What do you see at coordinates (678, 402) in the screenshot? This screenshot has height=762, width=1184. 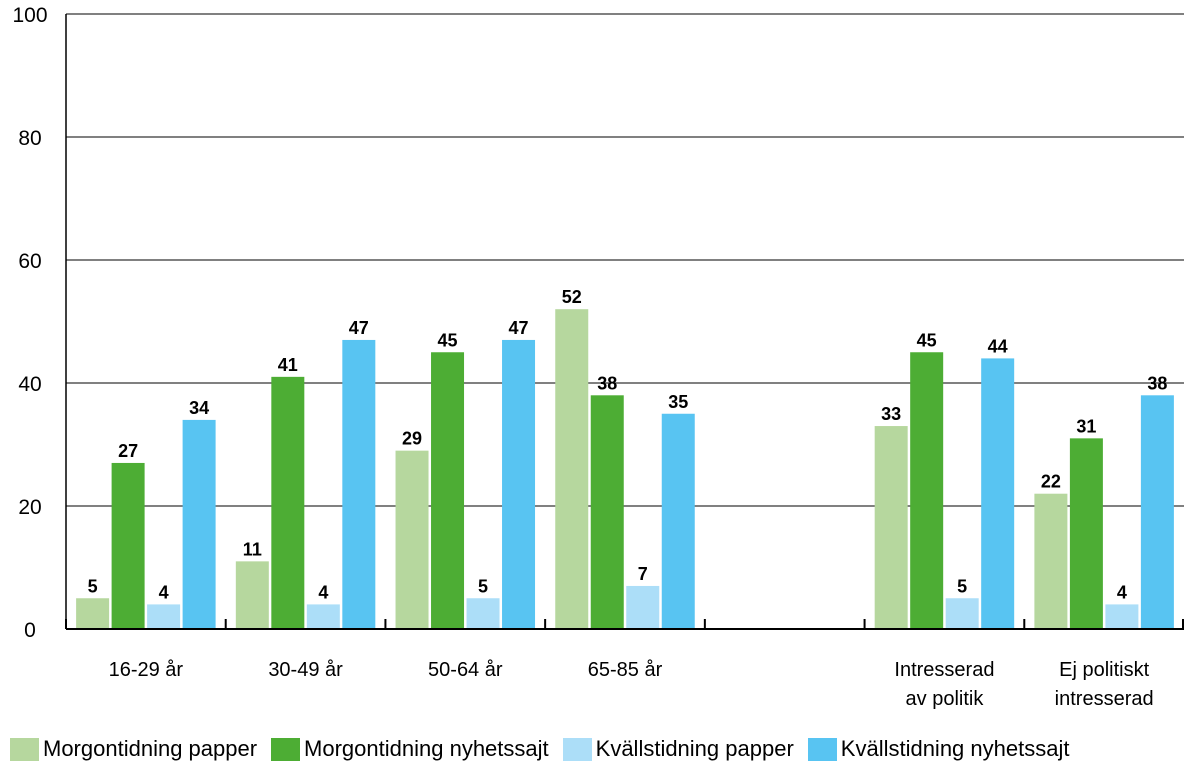 I see `bar-value-label: 35` at bounding box center [678, 402].